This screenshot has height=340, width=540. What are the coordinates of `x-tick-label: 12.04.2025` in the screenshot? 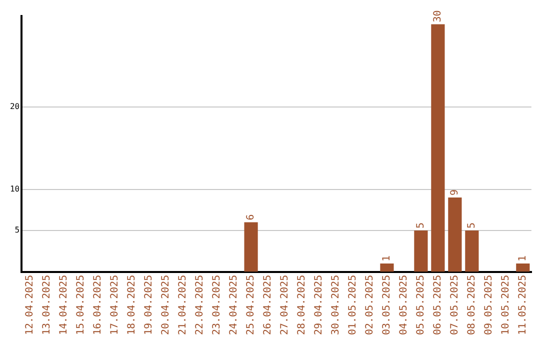 It's located at (30, 305).